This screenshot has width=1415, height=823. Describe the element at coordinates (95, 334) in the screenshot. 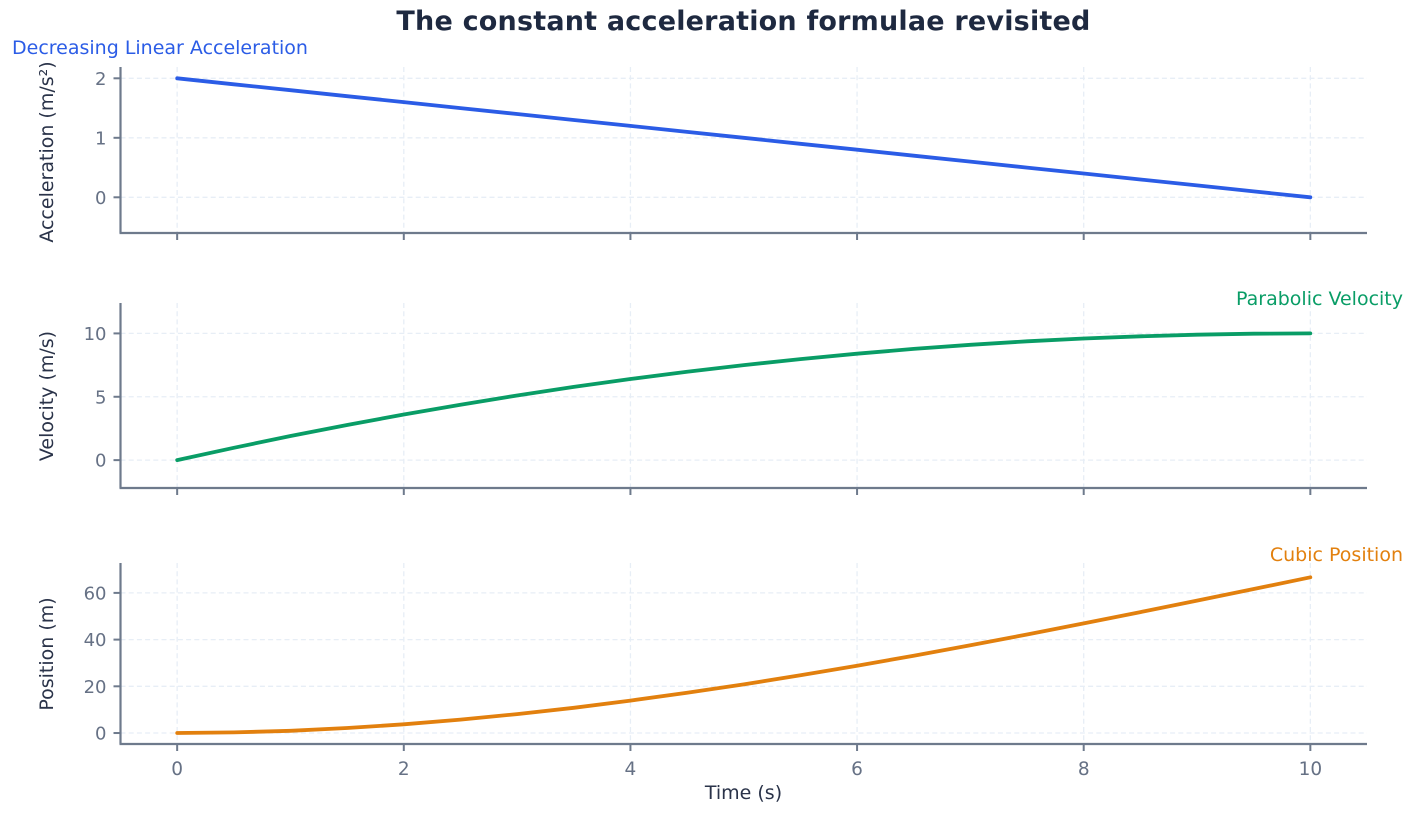

I see `y-tick-label: 10` at that location.